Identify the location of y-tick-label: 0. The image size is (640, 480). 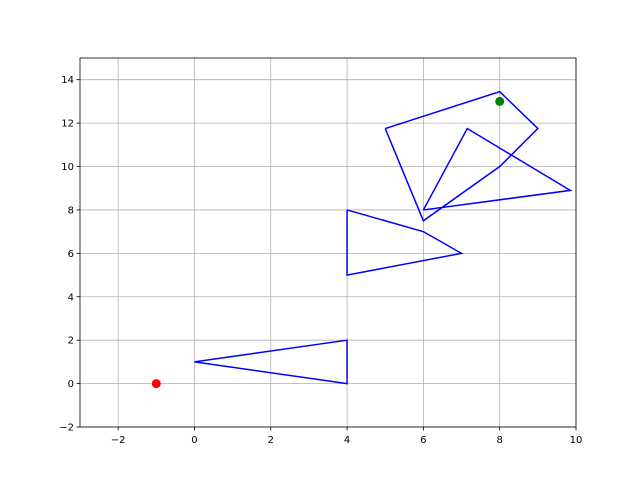
(71, 384).